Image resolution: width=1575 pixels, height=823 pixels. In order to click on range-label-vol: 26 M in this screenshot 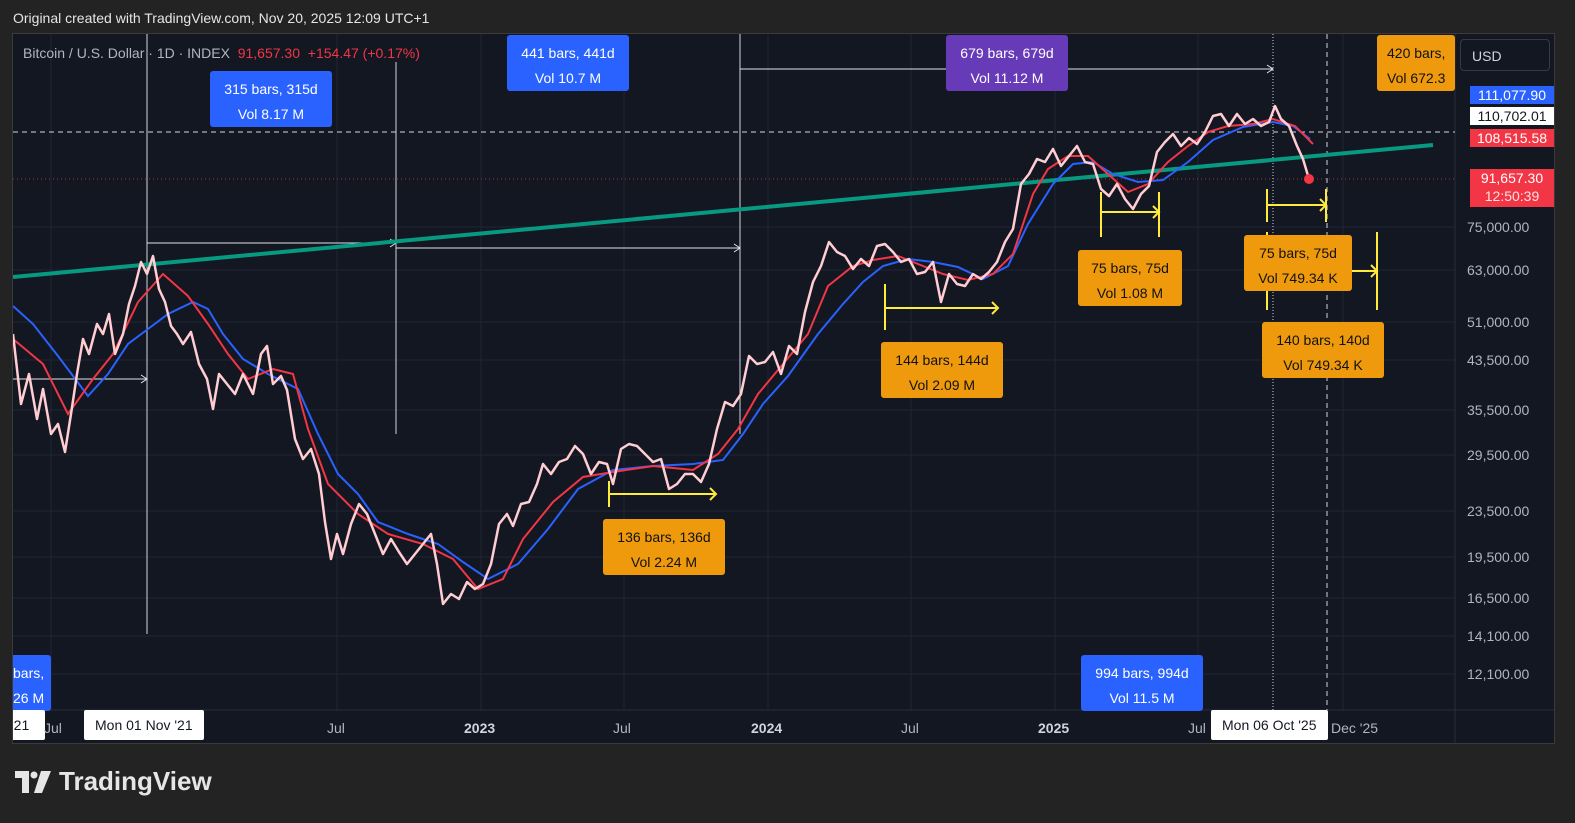, I will do `click(29, 698)`.